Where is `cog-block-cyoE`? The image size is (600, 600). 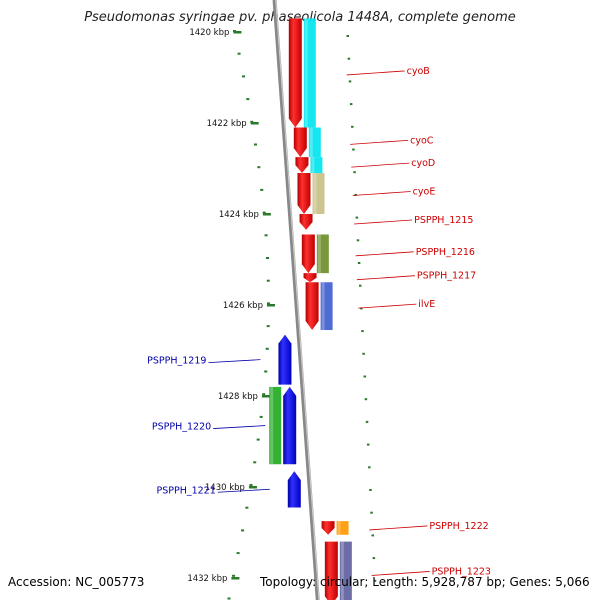 cog-block-cyoE is located at coordinates (318, 193).